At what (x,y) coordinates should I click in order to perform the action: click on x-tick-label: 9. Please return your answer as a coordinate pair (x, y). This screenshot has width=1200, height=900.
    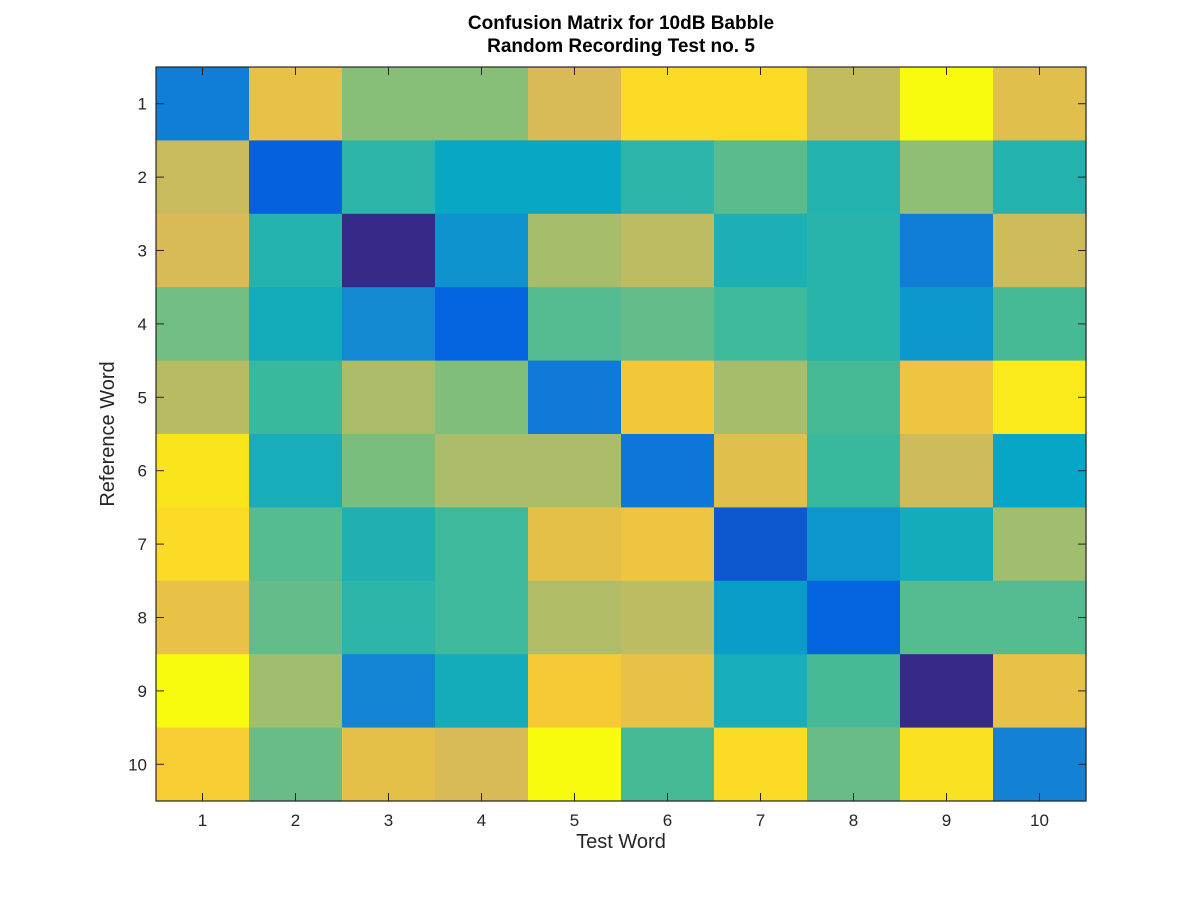
    Looking at the image, I should click on (946, 820).